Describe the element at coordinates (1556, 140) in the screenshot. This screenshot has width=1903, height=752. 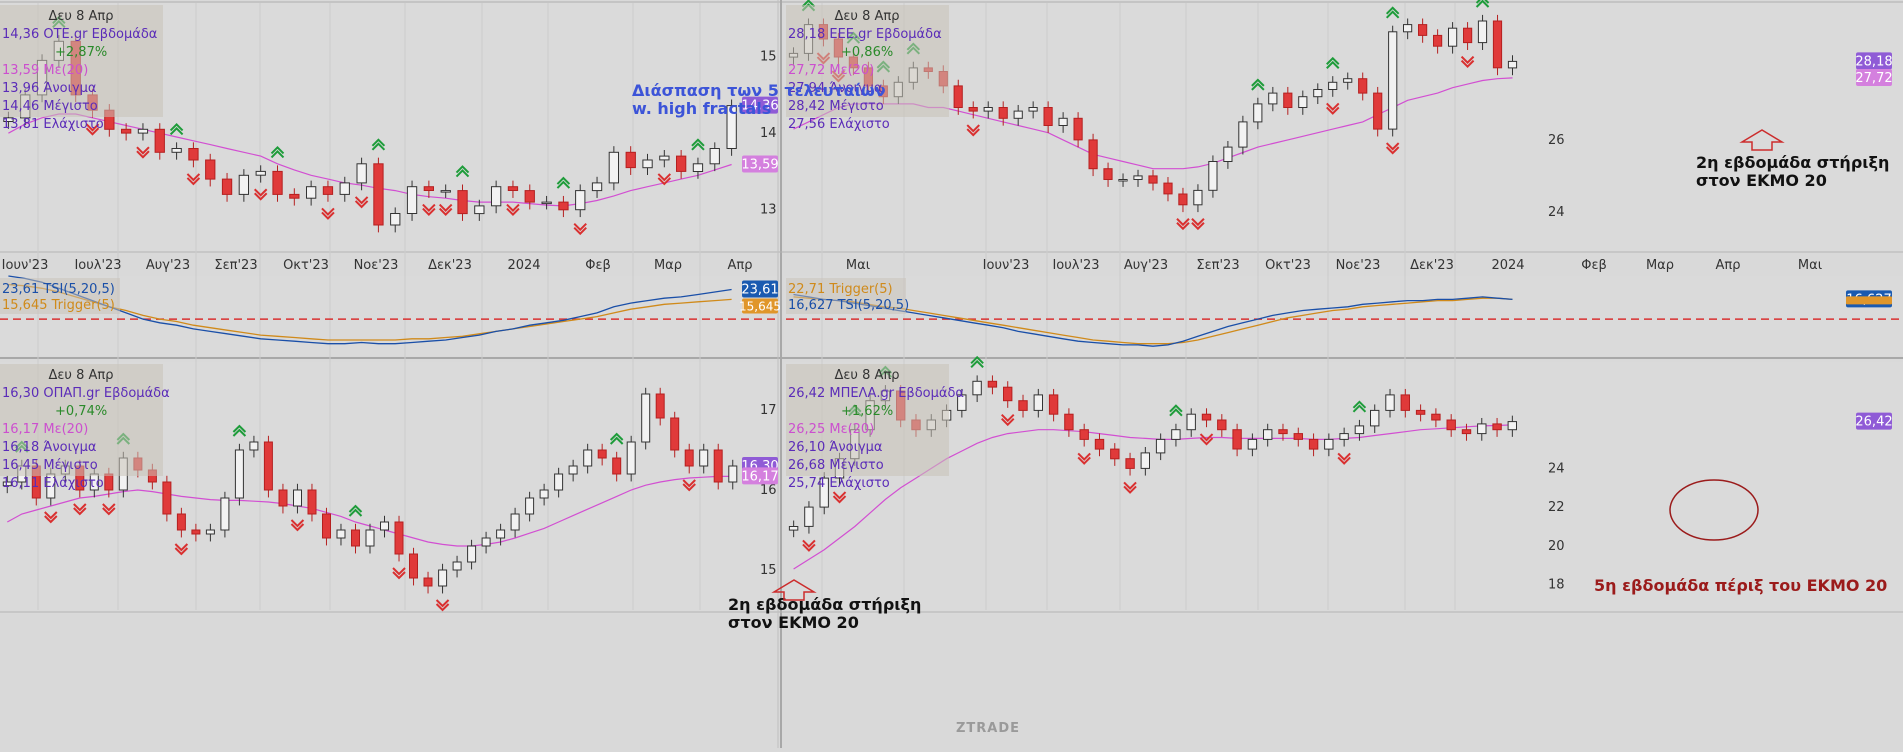
I see `y-tick-label: 26` at that location.